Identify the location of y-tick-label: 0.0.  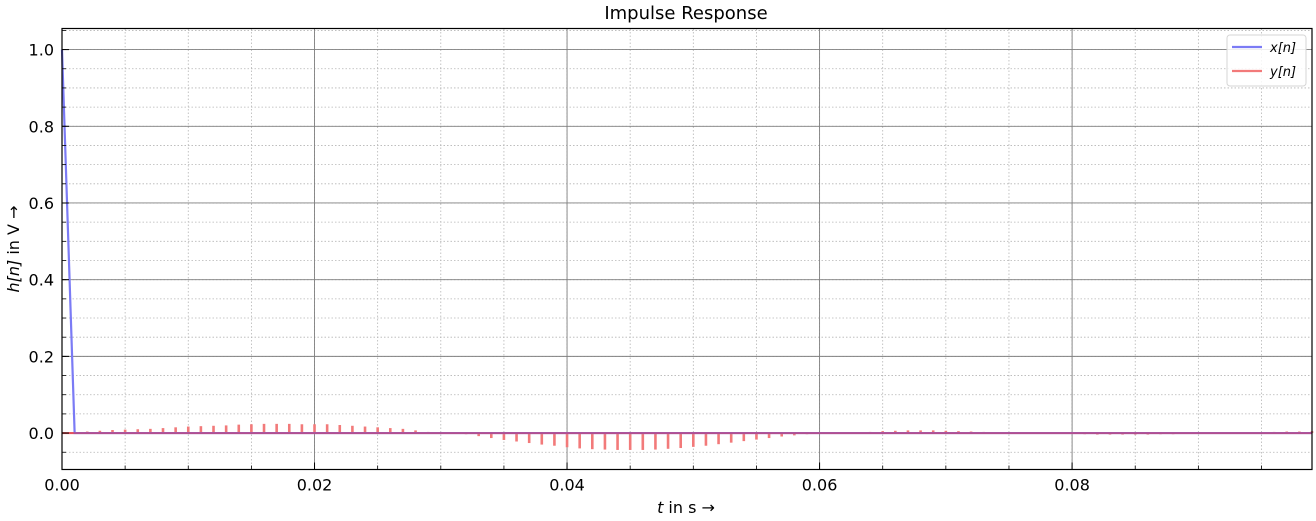
(41, 433).